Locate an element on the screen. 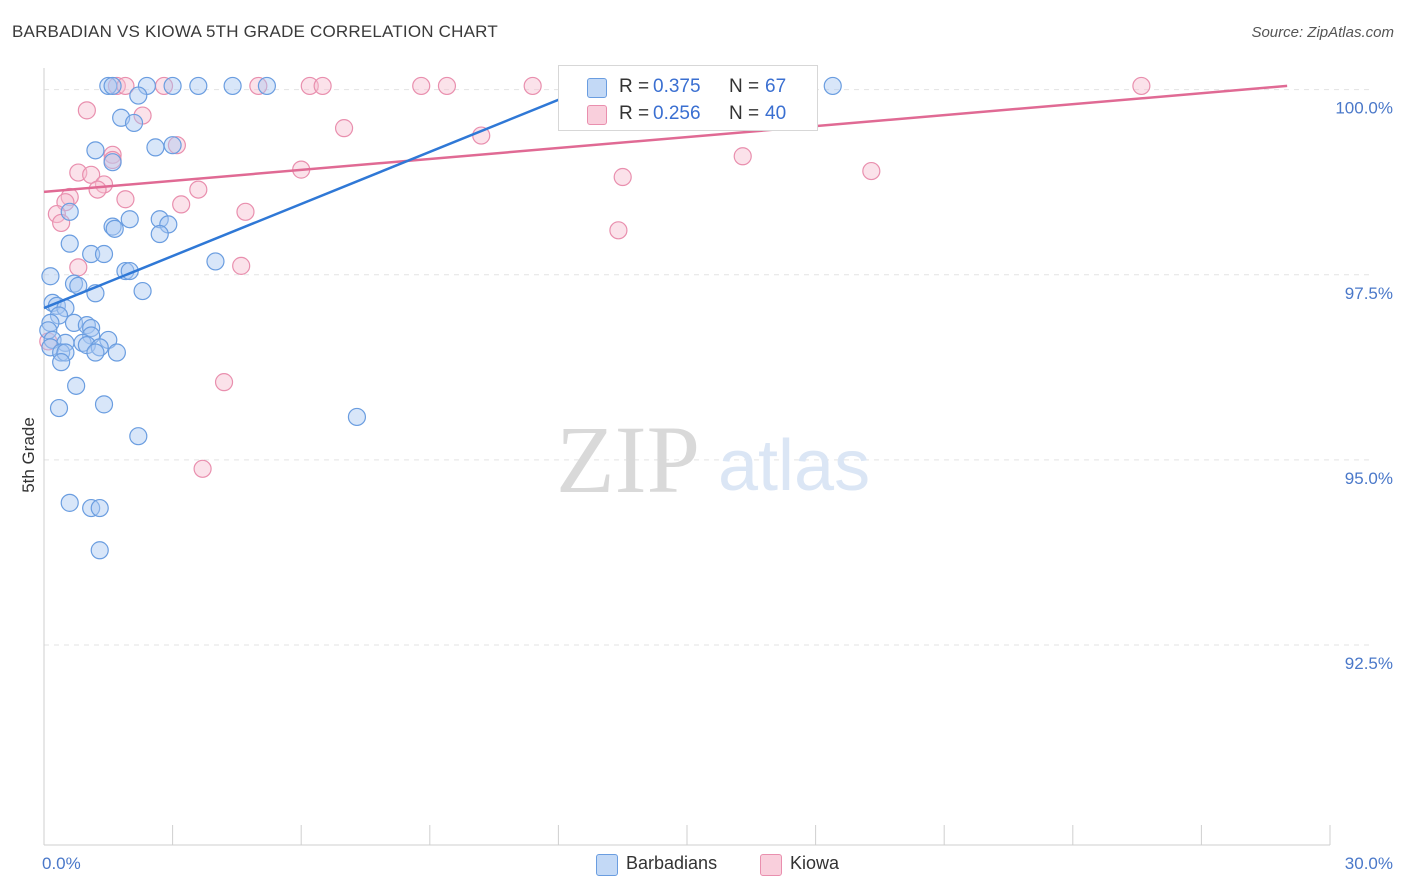 The image size is (1406, 892). legend-row-barbadians: R = 0.375 N = 67 is located at coordinates (688, 88).